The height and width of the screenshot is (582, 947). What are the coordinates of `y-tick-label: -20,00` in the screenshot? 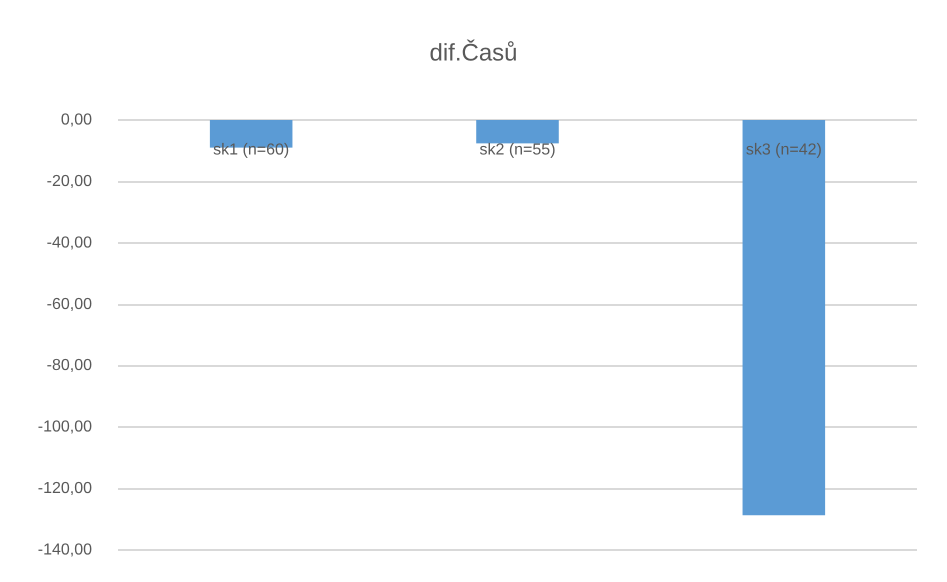 It's located at (69, 181).